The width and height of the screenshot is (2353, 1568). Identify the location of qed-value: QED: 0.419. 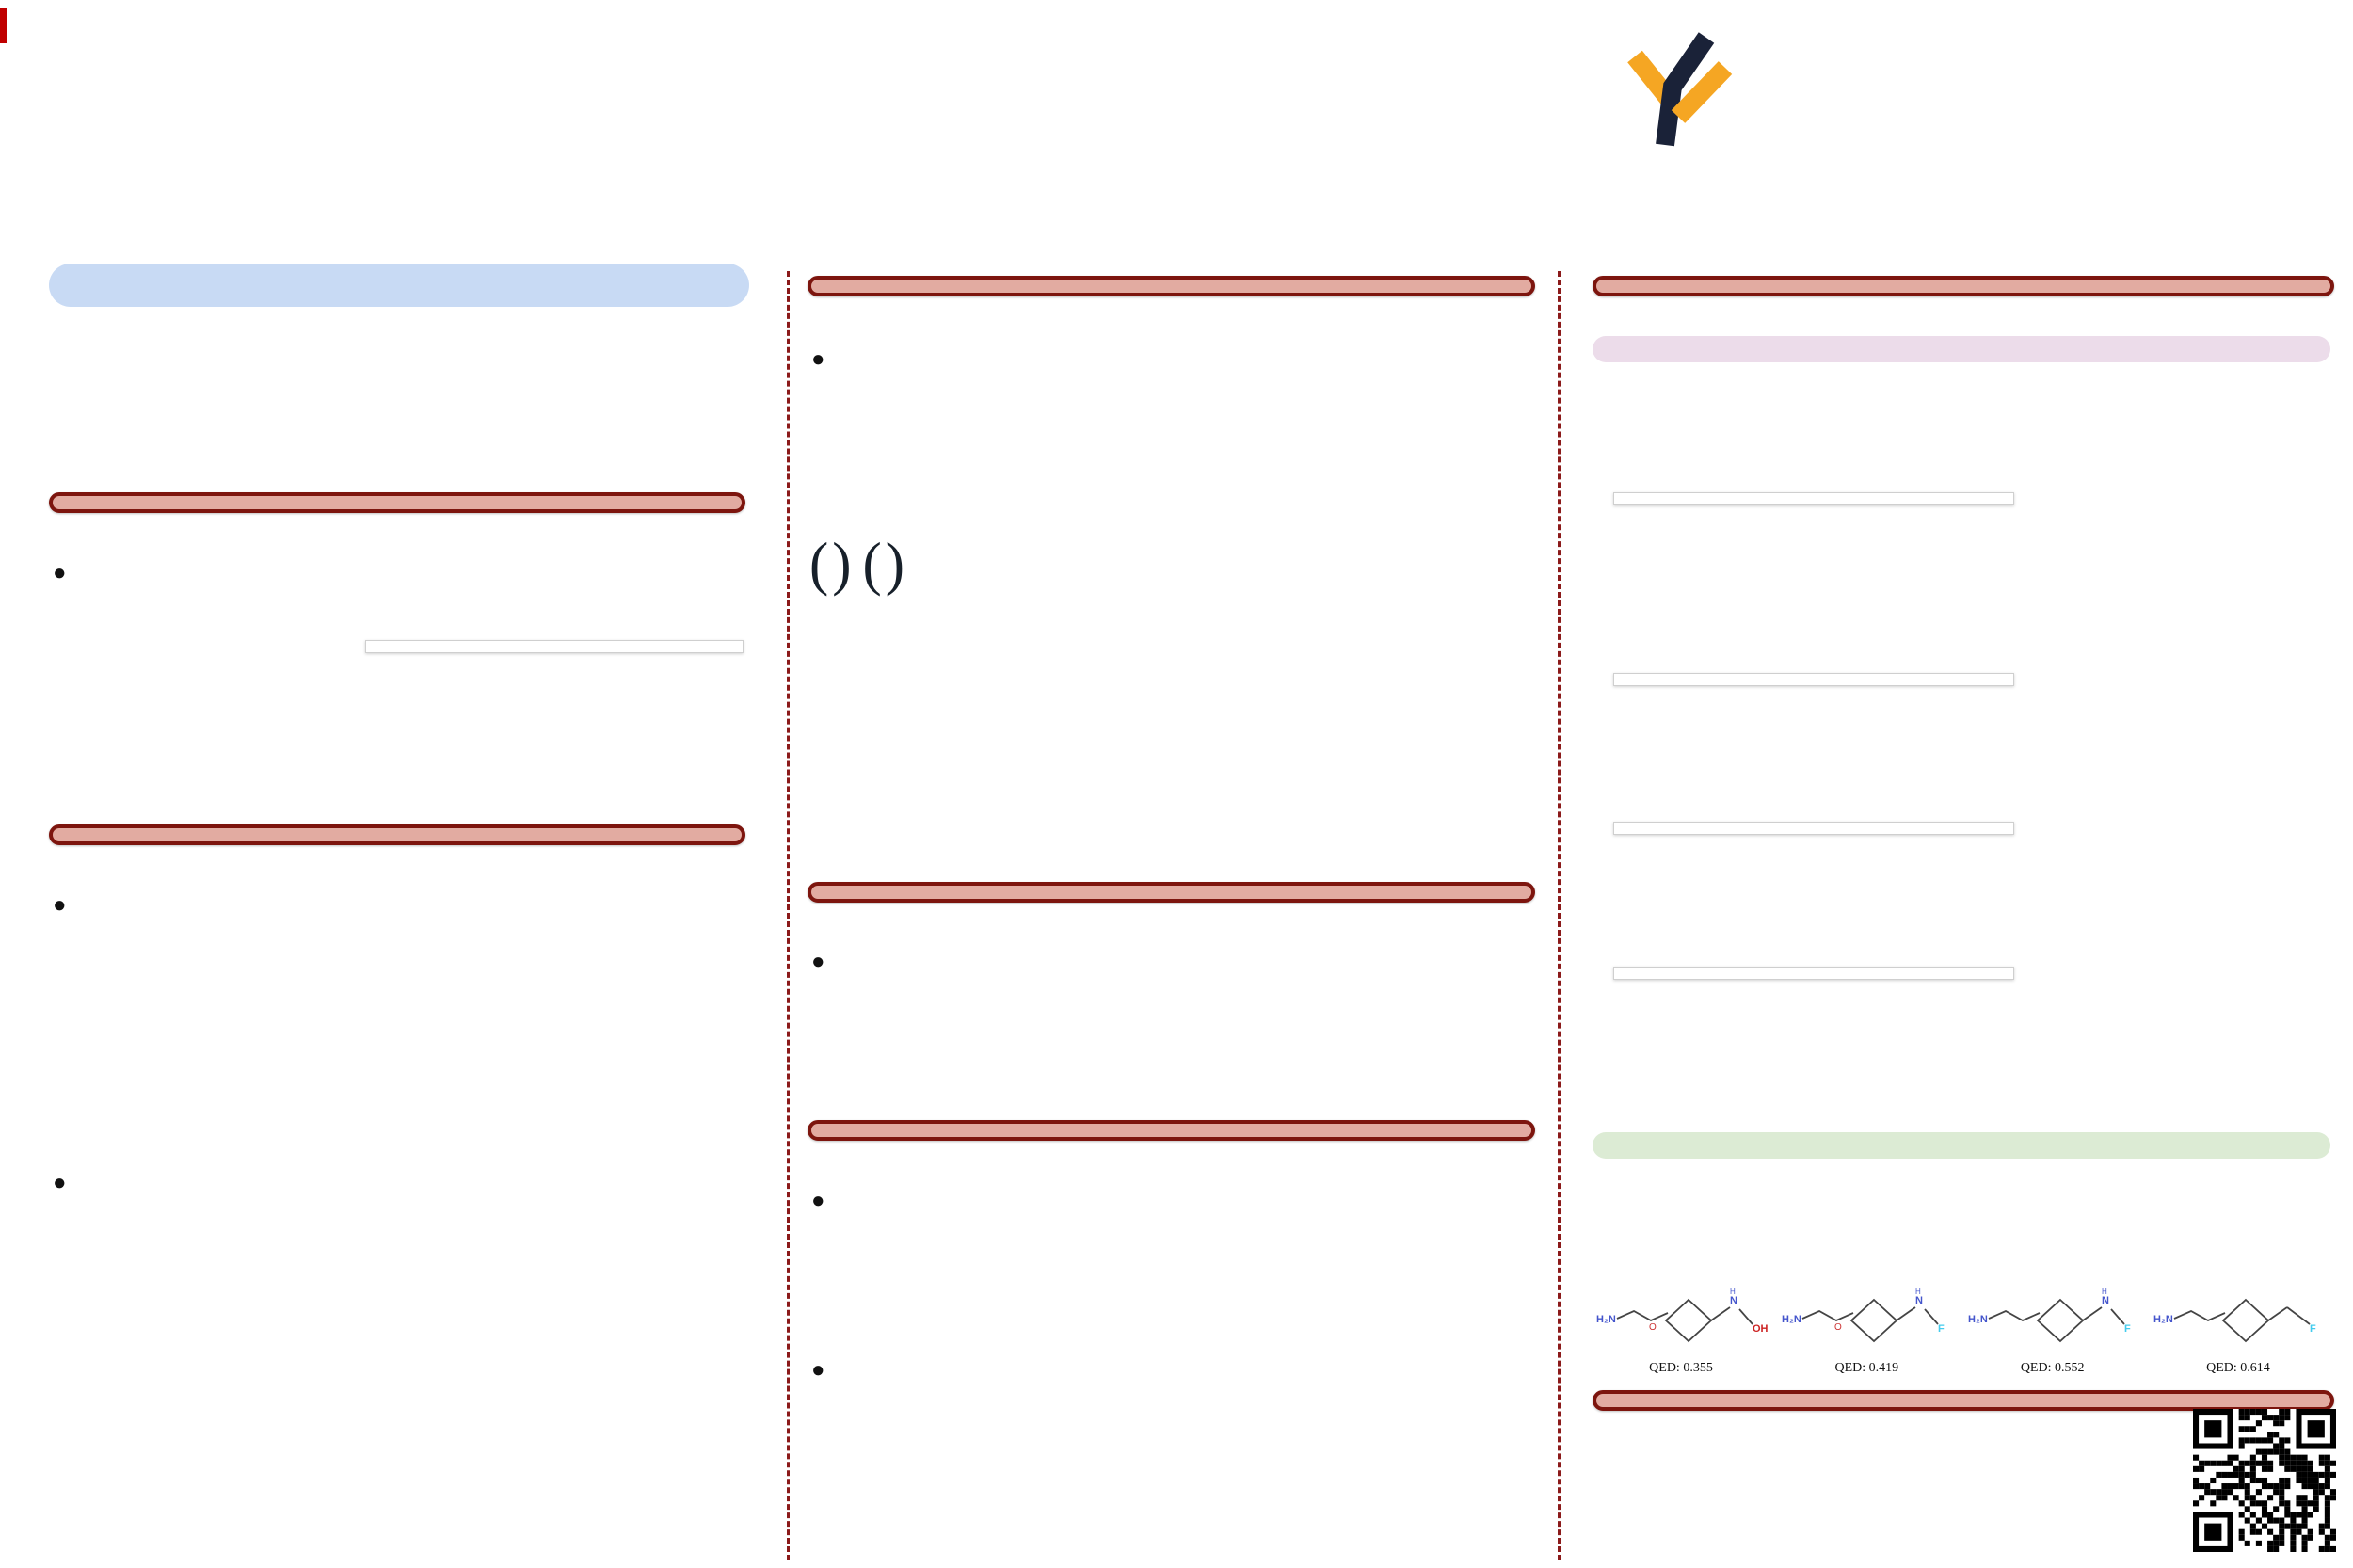
(1866, 1368).